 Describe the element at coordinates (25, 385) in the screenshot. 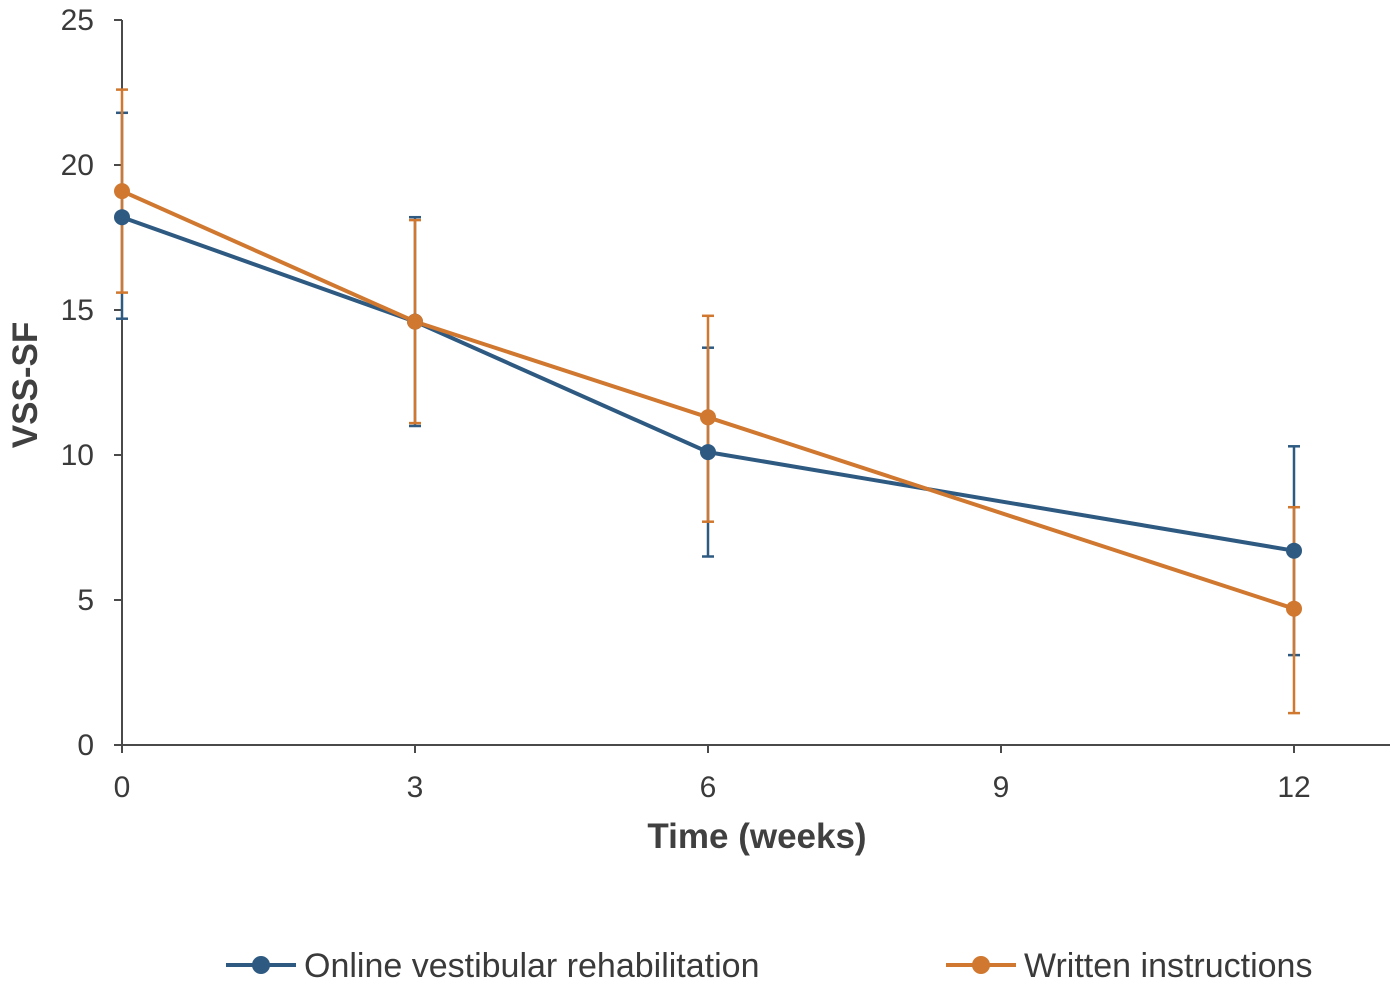

I see `y-axis-title: VSS-SF` at that location.